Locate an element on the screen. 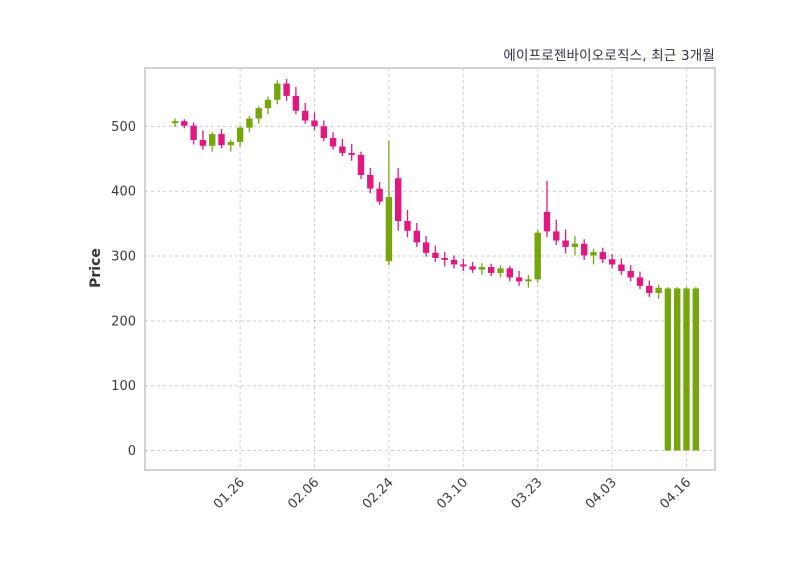 This screenshot has height=575, width=800. y-tick-label: 300 is located at coordinates (123, 257).